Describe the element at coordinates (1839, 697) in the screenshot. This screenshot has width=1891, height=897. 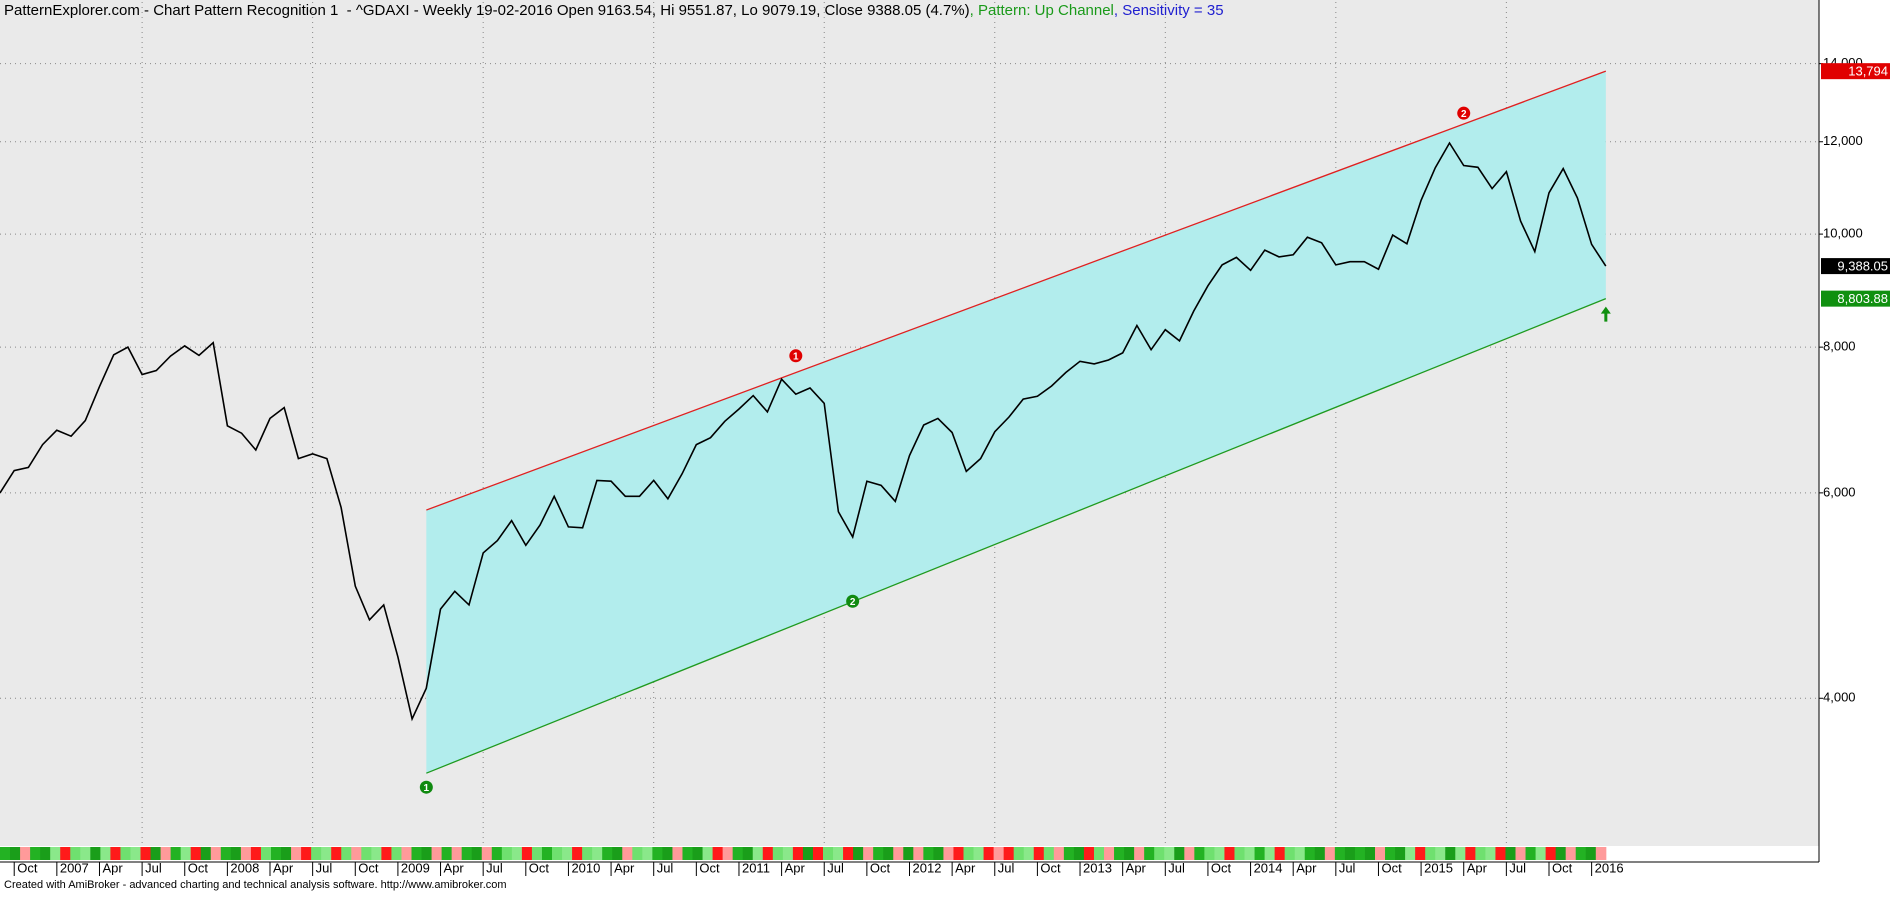
I see `y-tick-label: 4,000` at that location.